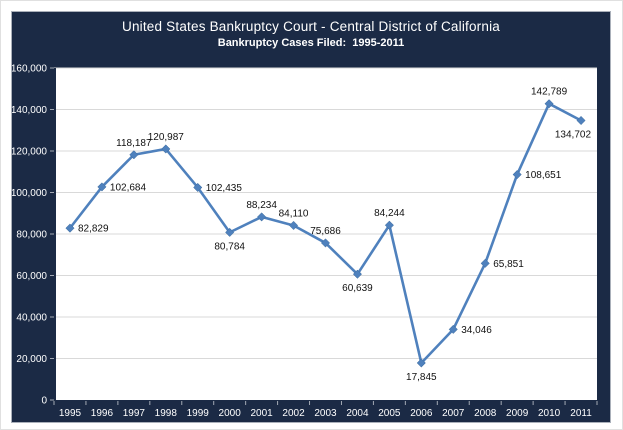 The width and height of the screenshot is (623, 430). What do you see at coordinates (357, 288) in the screenshot?
I see `data-label-2004: 60,639` at bounding box center [357, 288].